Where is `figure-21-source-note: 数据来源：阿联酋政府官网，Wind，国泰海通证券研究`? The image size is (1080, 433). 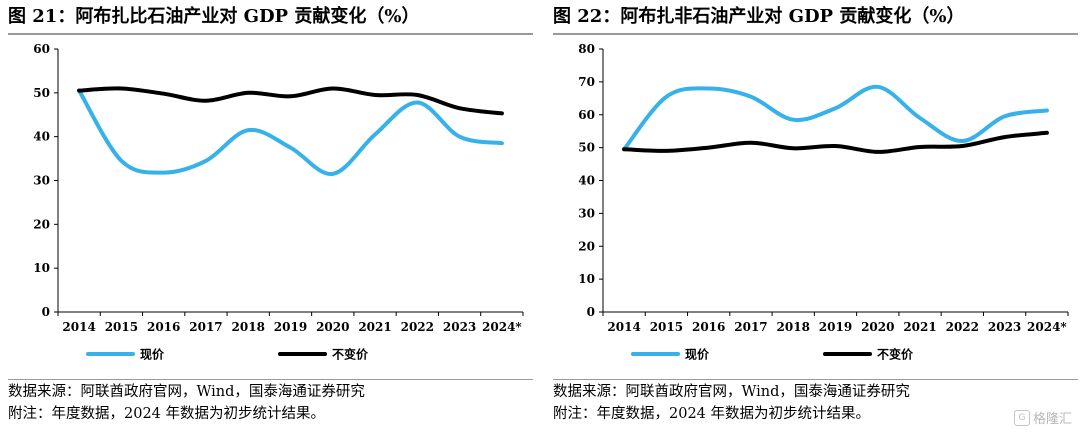
figure-21-source-note: 数据来源：阿联酋政府官网，Wind，国泰海通证券研究 is located at coordinates (186, 392).